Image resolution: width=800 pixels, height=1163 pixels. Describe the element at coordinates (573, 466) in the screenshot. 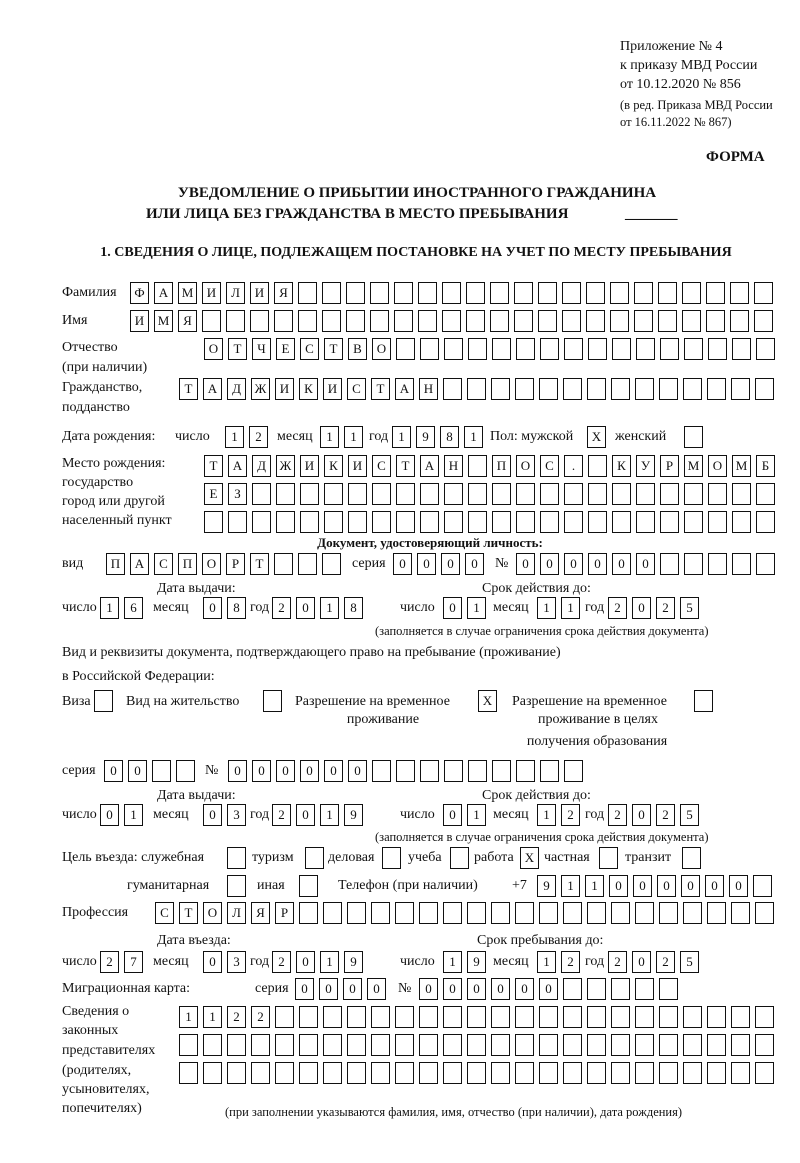

I see `char-box: .` at that location.